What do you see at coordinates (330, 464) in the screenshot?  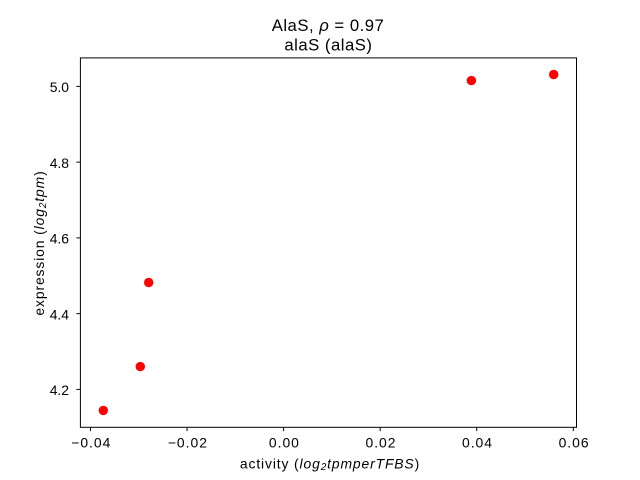 I see `svg-text: activity (log2tpmperTFBS)` at bounding box center [330, 464].